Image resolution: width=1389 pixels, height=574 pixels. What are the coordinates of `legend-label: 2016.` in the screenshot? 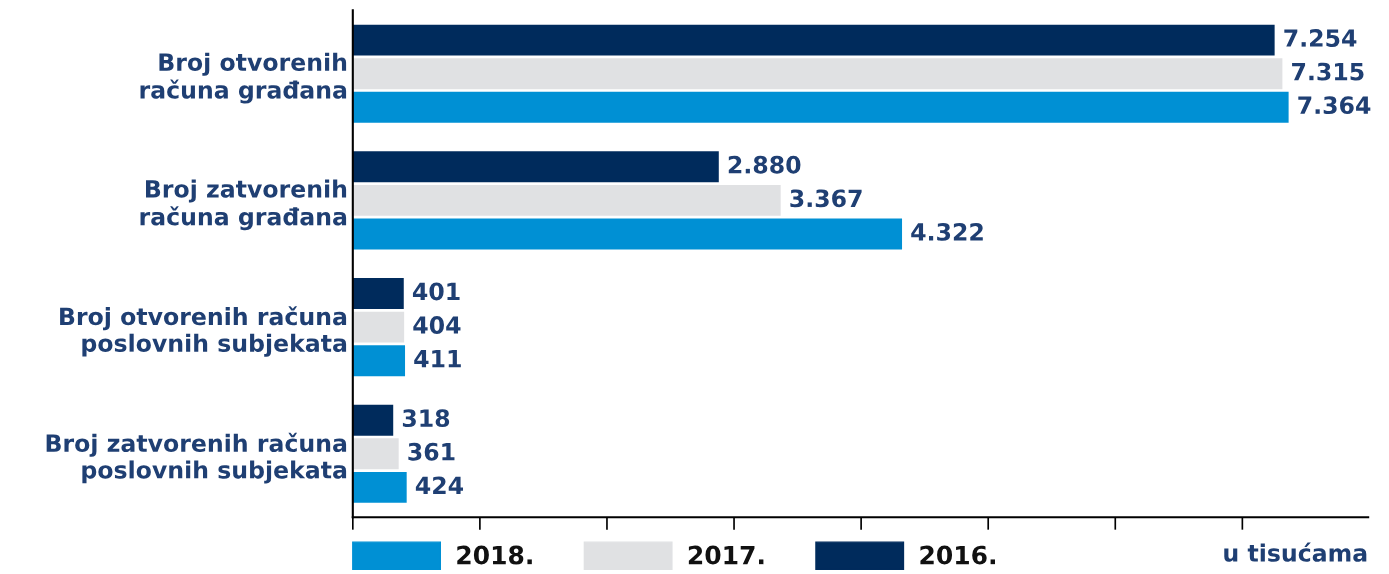 It's located at (957, 555).